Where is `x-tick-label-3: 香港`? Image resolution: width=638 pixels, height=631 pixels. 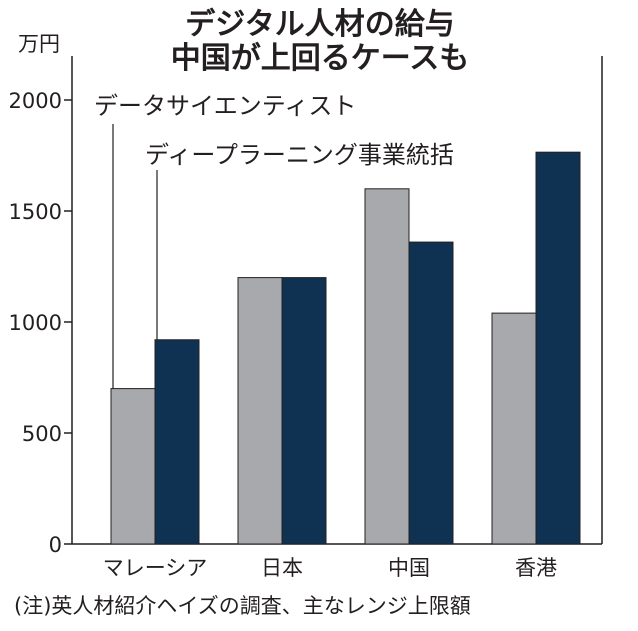 x-tick-label-3: 香港 is located at coordinates (536, 568).